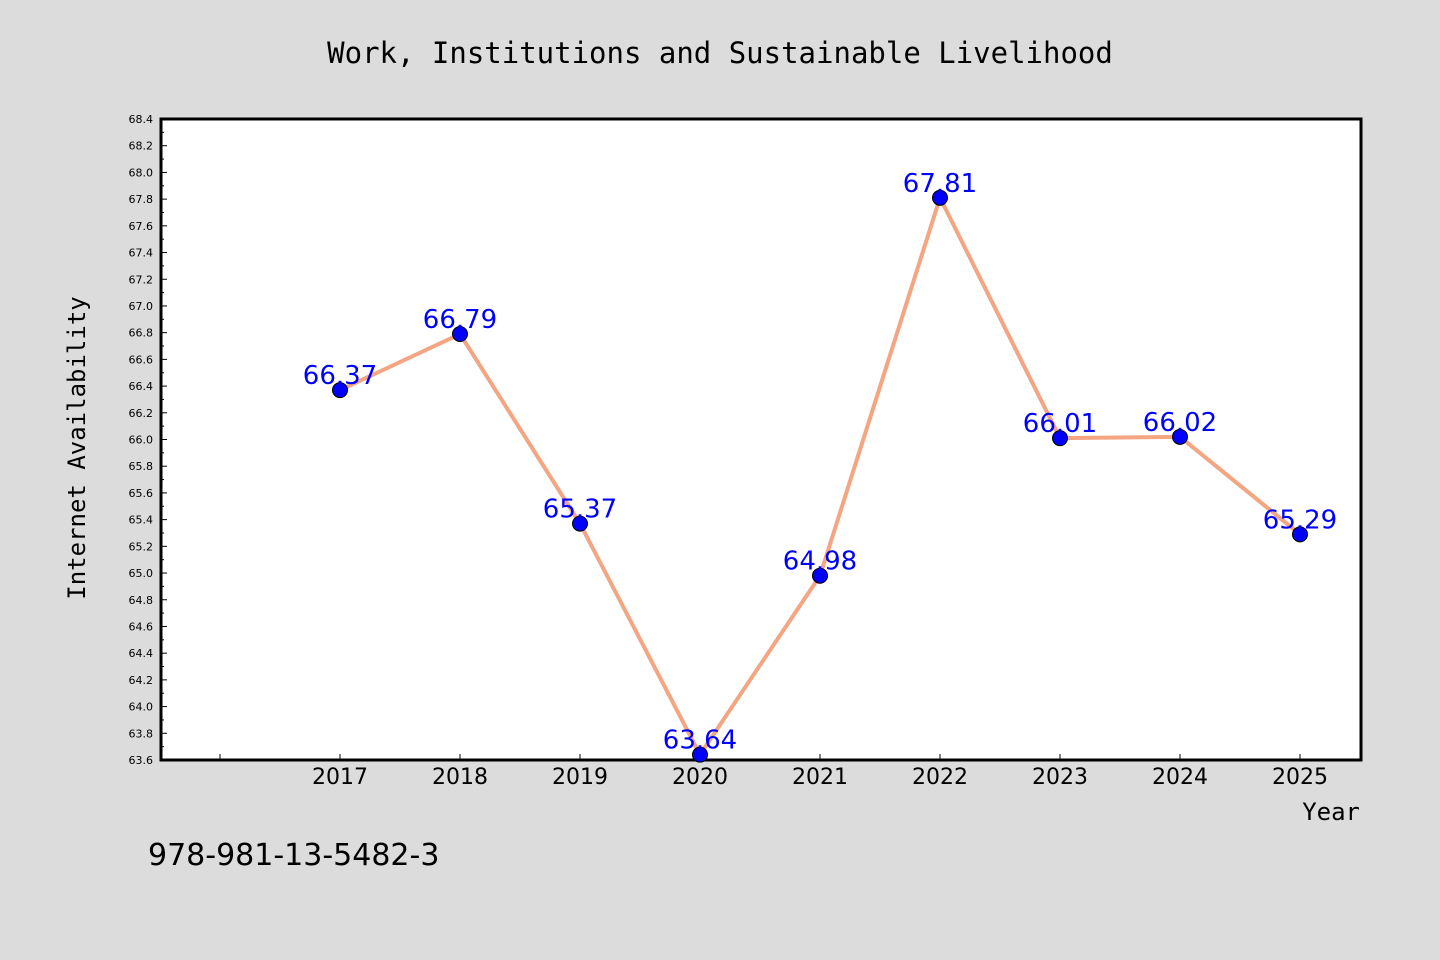 Image resolution: width=1440 pixels, height=960 pixels. What do you see at coordinates (340, 376) in the screenshot?
I see `data-label: 66.37` at bounding box center [340, 376].